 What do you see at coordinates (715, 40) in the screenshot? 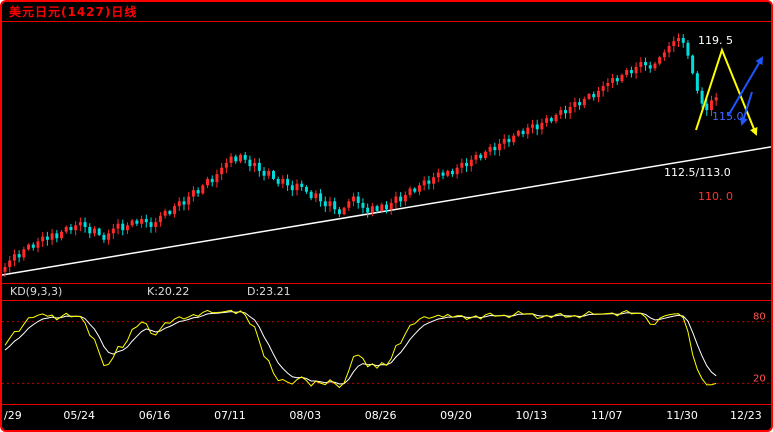
I see `price-annotation: 119. 5` at bounding box center [715, 40].